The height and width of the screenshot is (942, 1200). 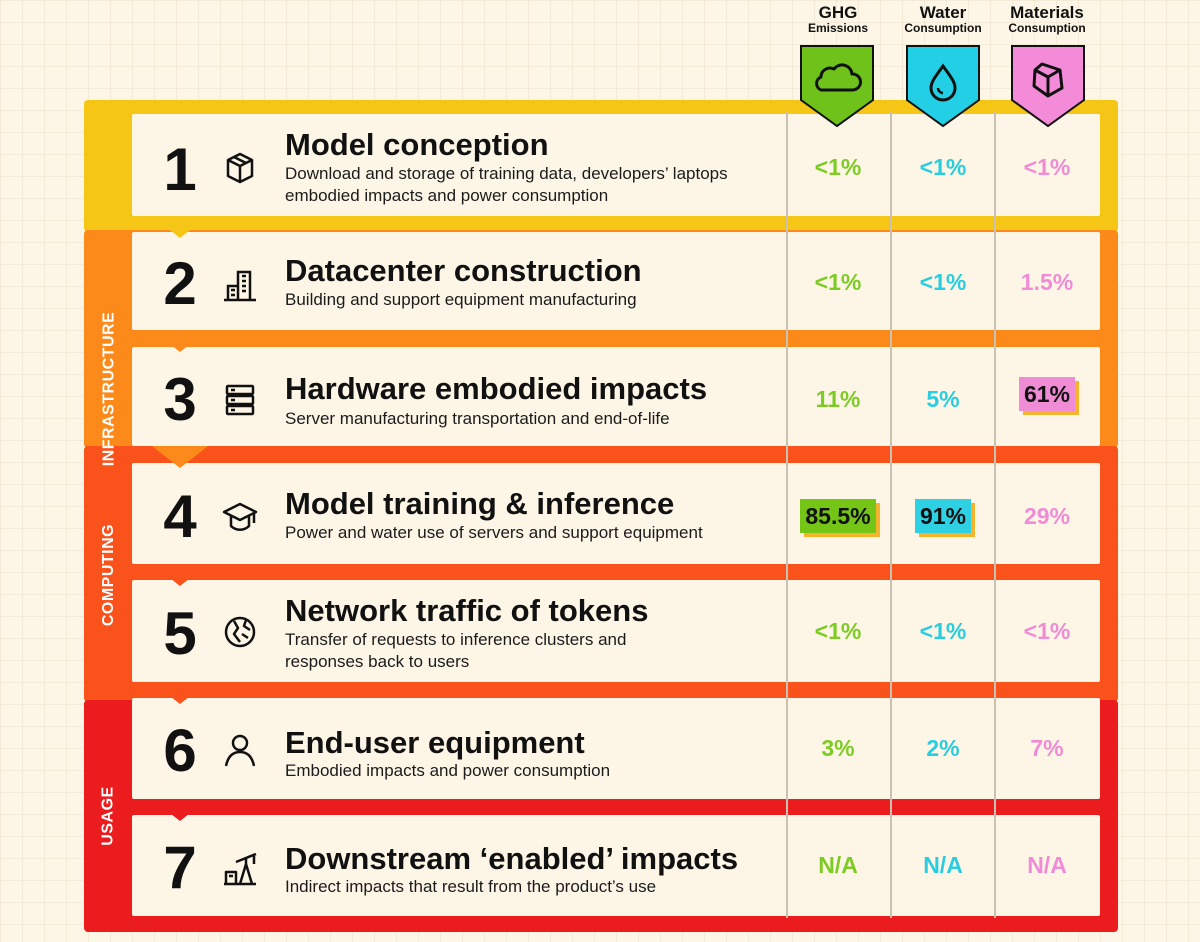 What do you see at coordinates (417, 144) in the screenshot?
I see `row-title: Model conception` at bounding box center [417, 144].